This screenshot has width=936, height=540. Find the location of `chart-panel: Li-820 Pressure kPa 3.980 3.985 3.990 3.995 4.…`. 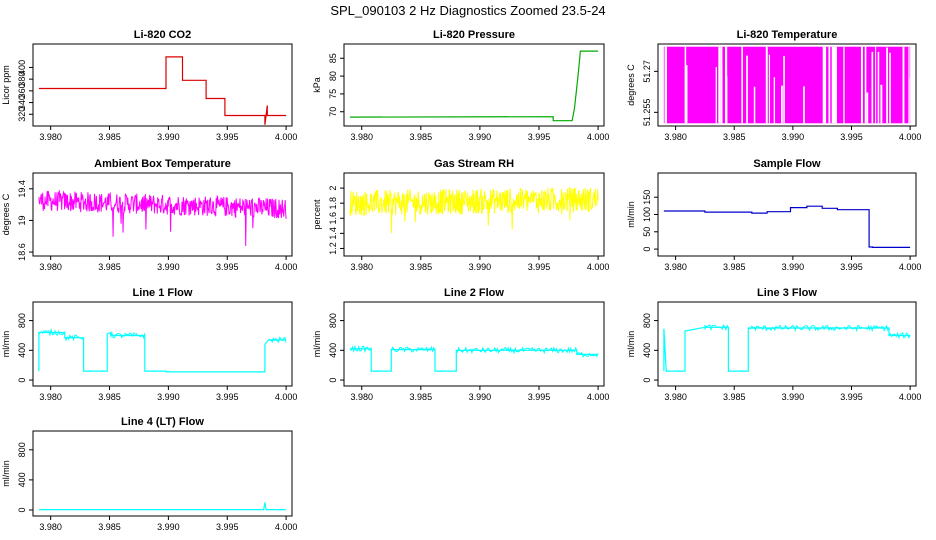

chart-panel: Li-820 Pressure kPa 3.980 3.985 3.990 3.995 4.… is located at coordinates (460, 85).